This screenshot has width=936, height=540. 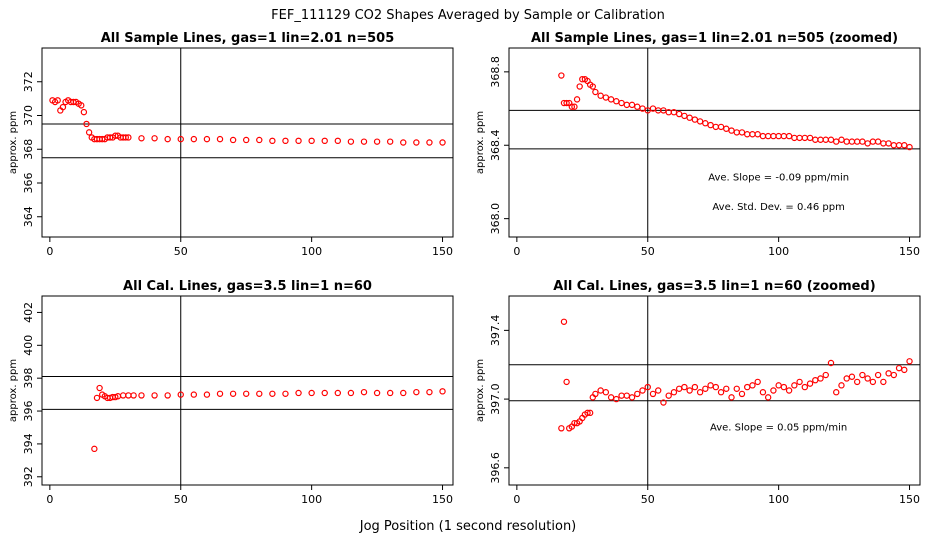 What do you see at coordinates (28, 378) in the screenshot?
I see `y-tick-label: 398` at bounding box center [28, 378].